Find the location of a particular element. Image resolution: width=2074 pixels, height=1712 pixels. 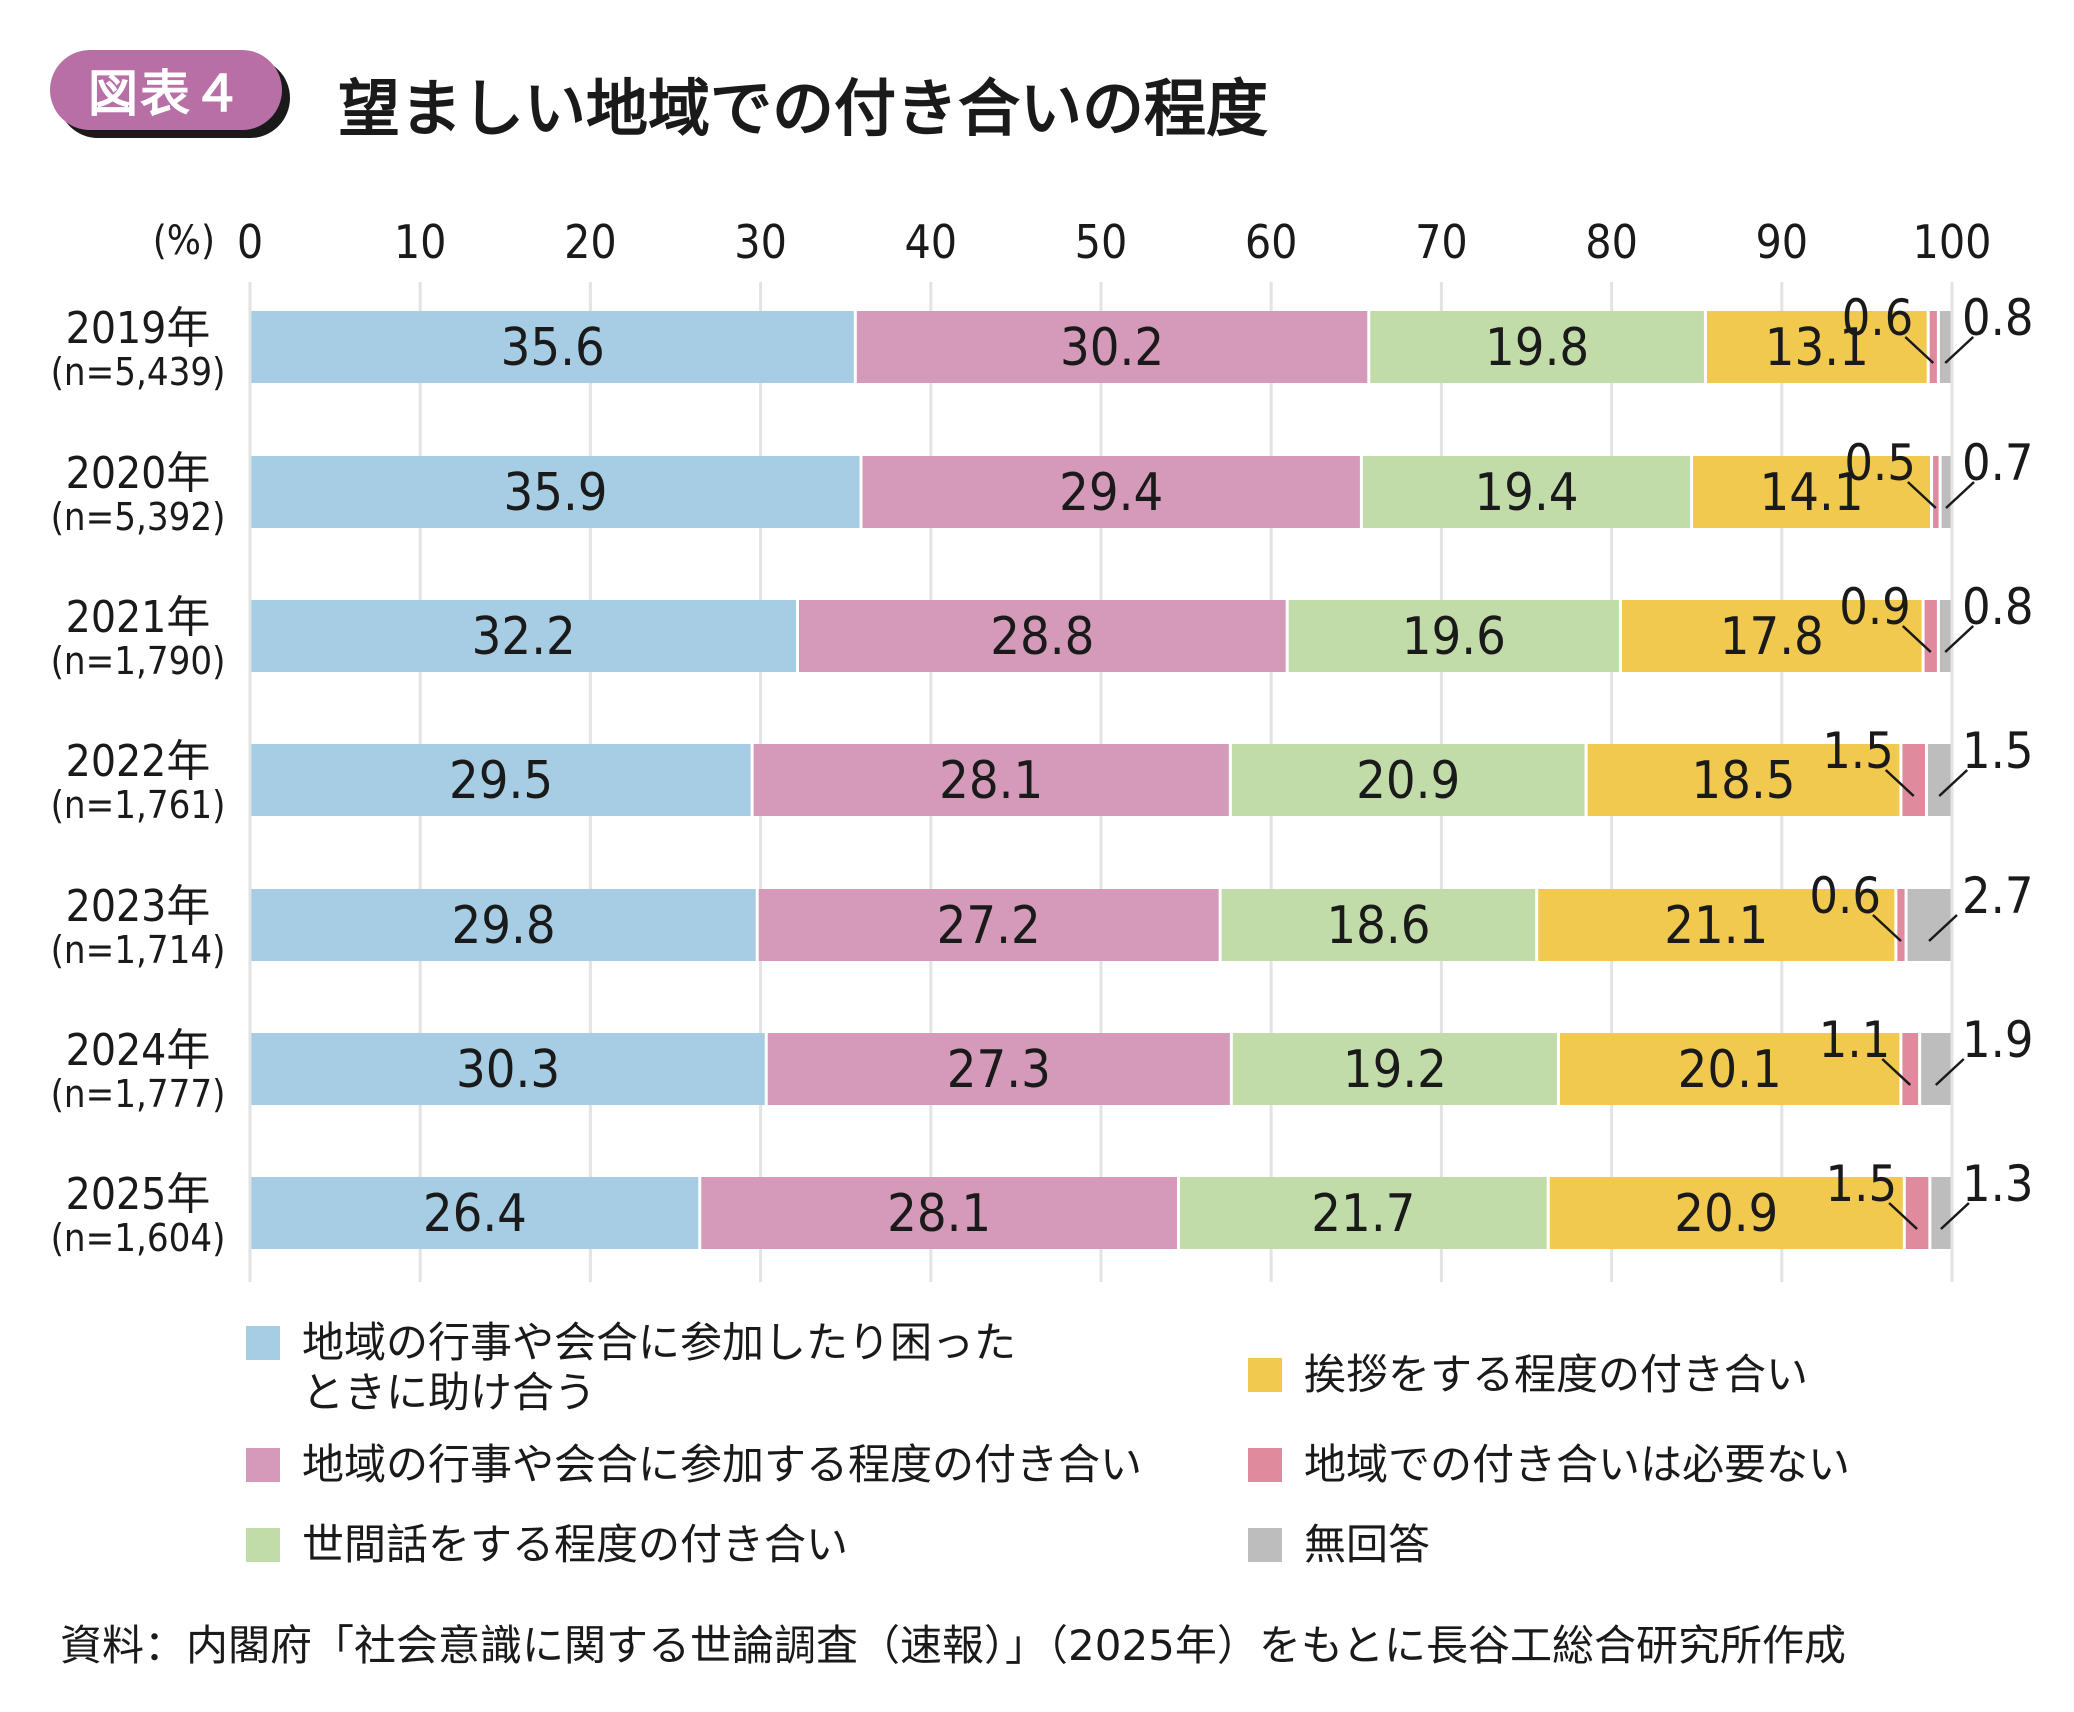

small-value-label: 0.7 is located at coordinates (1998, 463).